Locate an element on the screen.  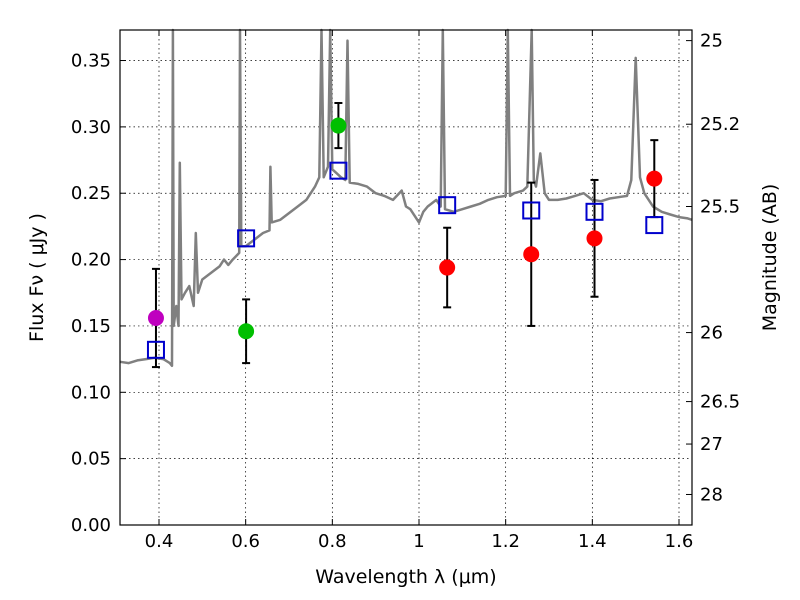
y-tick-label: 0.30 is located at coordinates (91, 127).